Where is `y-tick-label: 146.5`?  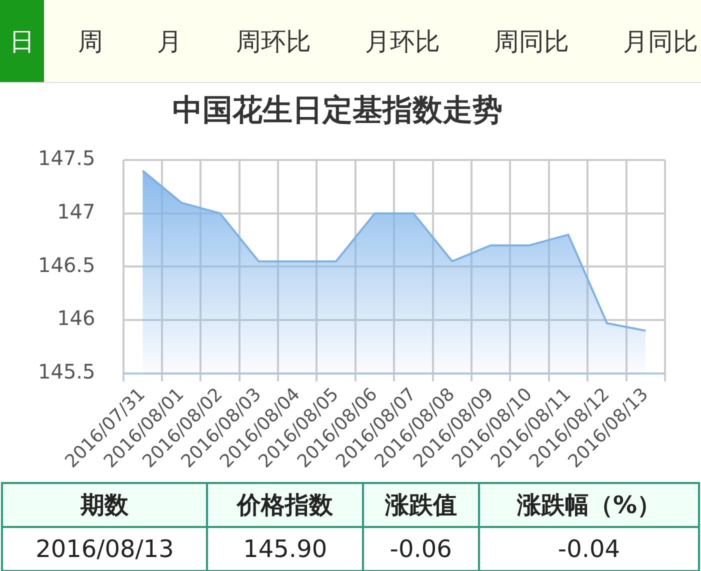 y-tick-label: 146.5 is located at coordinates (67, 264).